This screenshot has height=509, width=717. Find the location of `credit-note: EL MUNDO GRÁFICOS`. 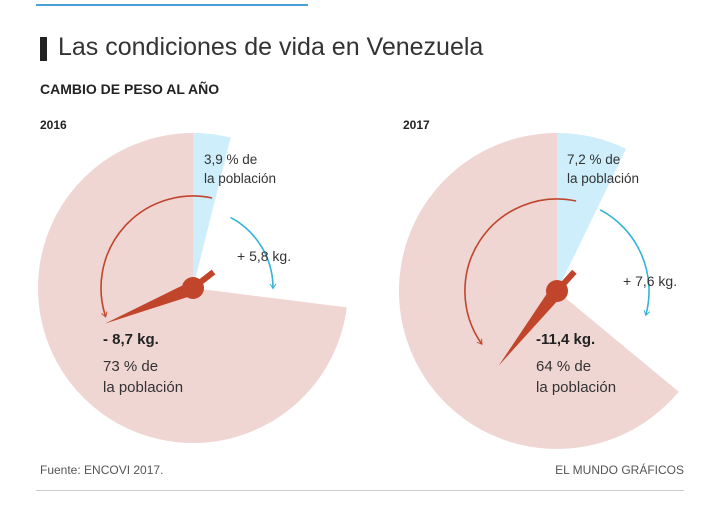

credit-note: EL MUNDO GRÁFICOS is located at coordinates (619, 470).